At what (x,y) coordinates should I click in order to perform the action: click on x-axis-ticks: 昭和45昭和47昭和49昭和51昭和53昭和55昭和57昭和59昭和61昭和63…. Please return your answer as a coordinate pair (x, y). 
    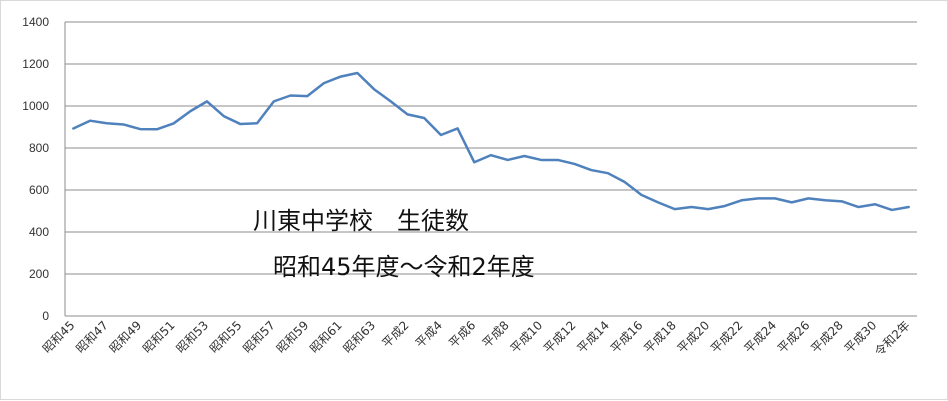
    Looking at the image, I should click on (476, 338).